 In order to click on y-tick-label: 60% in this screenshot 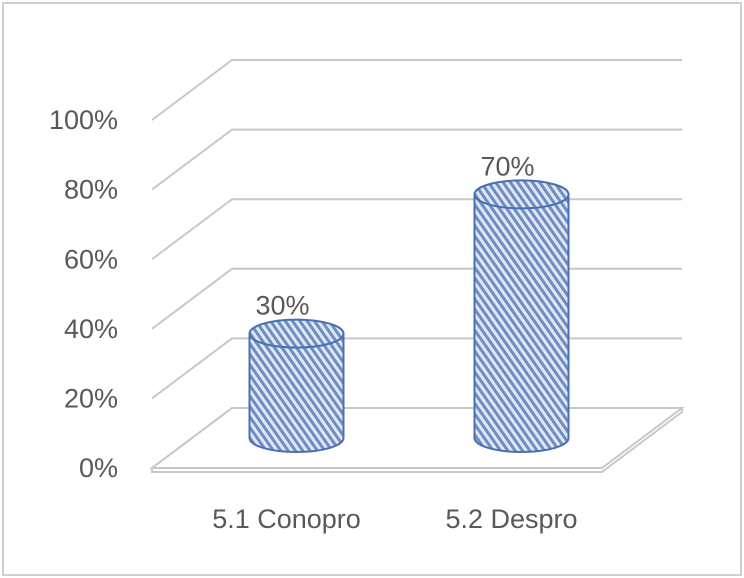, I will do `click(91, 259)`.